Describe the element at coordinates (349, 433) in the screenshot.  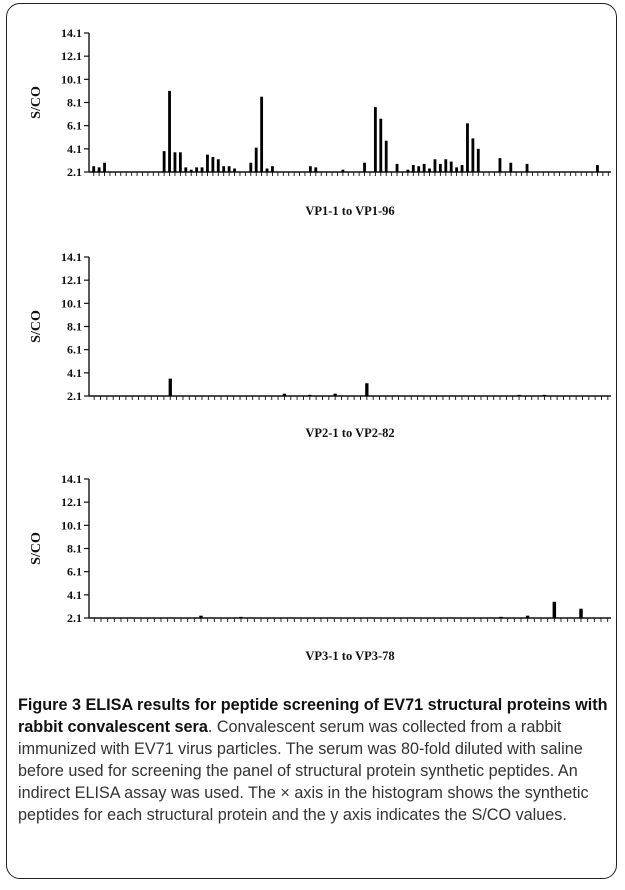
I see `x-axis-label: VP2-1 to VP2-82` at that location.